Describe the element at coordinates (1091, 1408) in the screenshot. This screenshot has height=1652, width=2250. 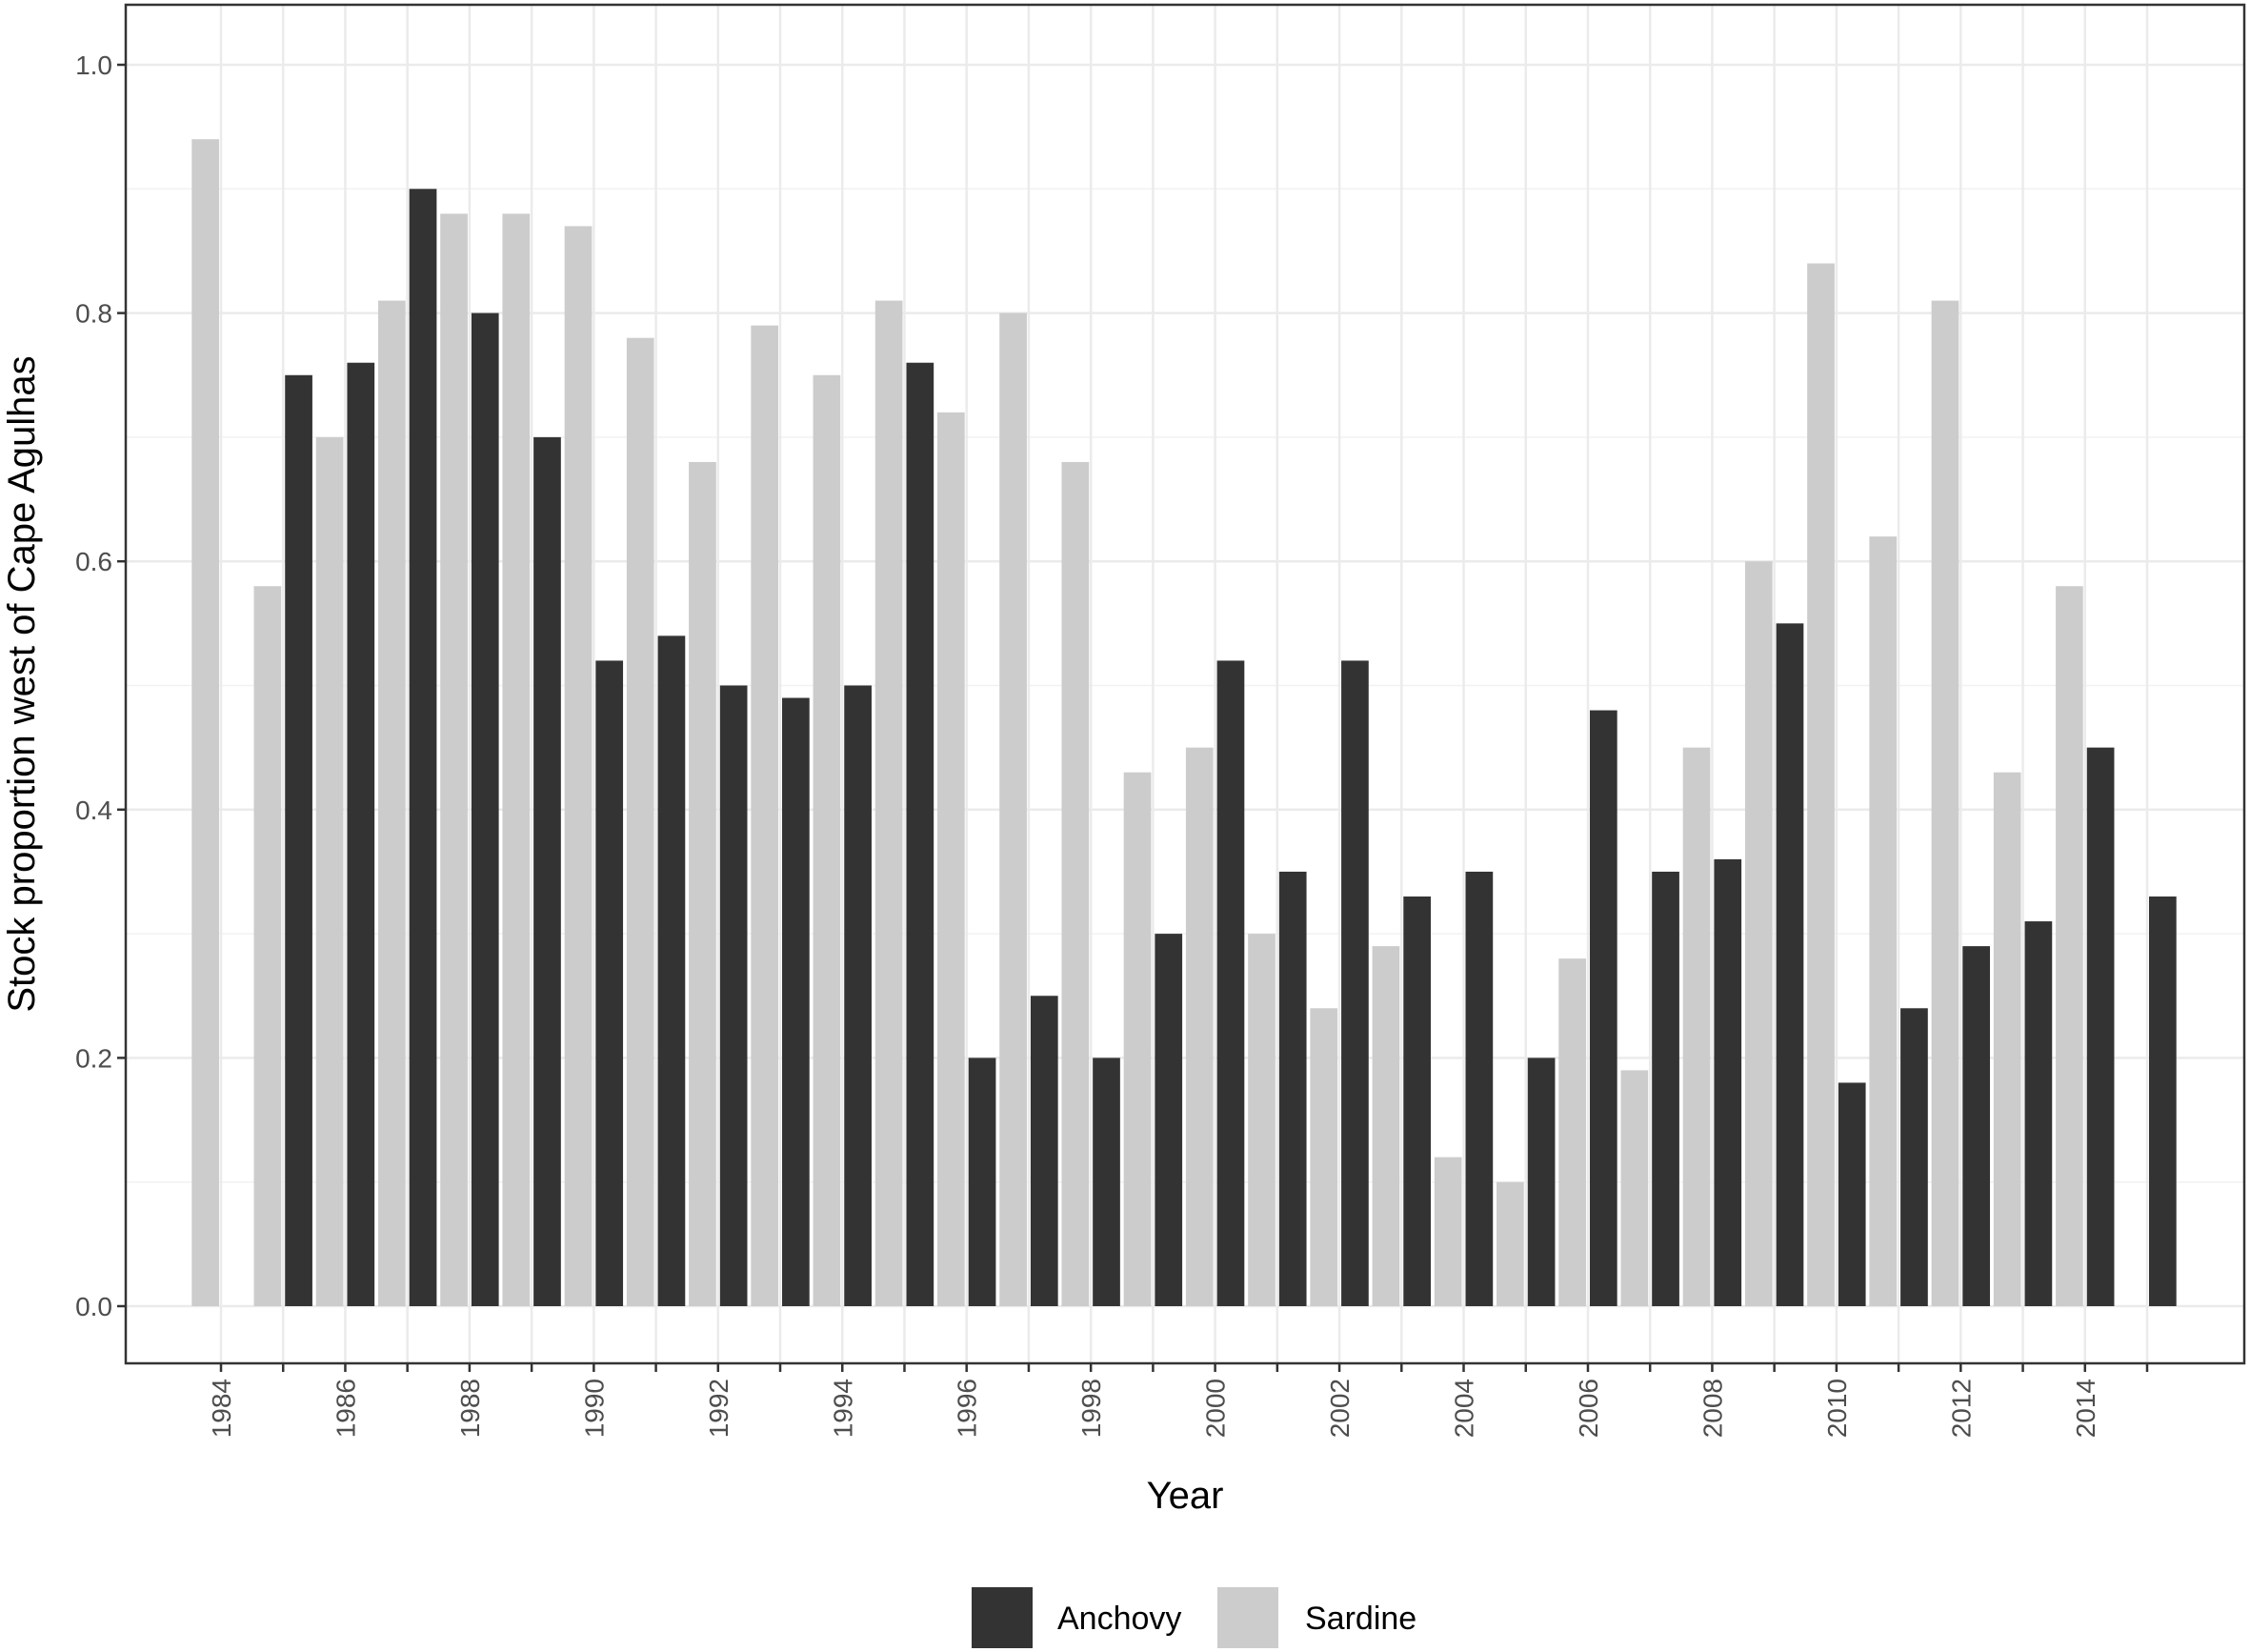
I see `x-tick-label: 1998` at that location.